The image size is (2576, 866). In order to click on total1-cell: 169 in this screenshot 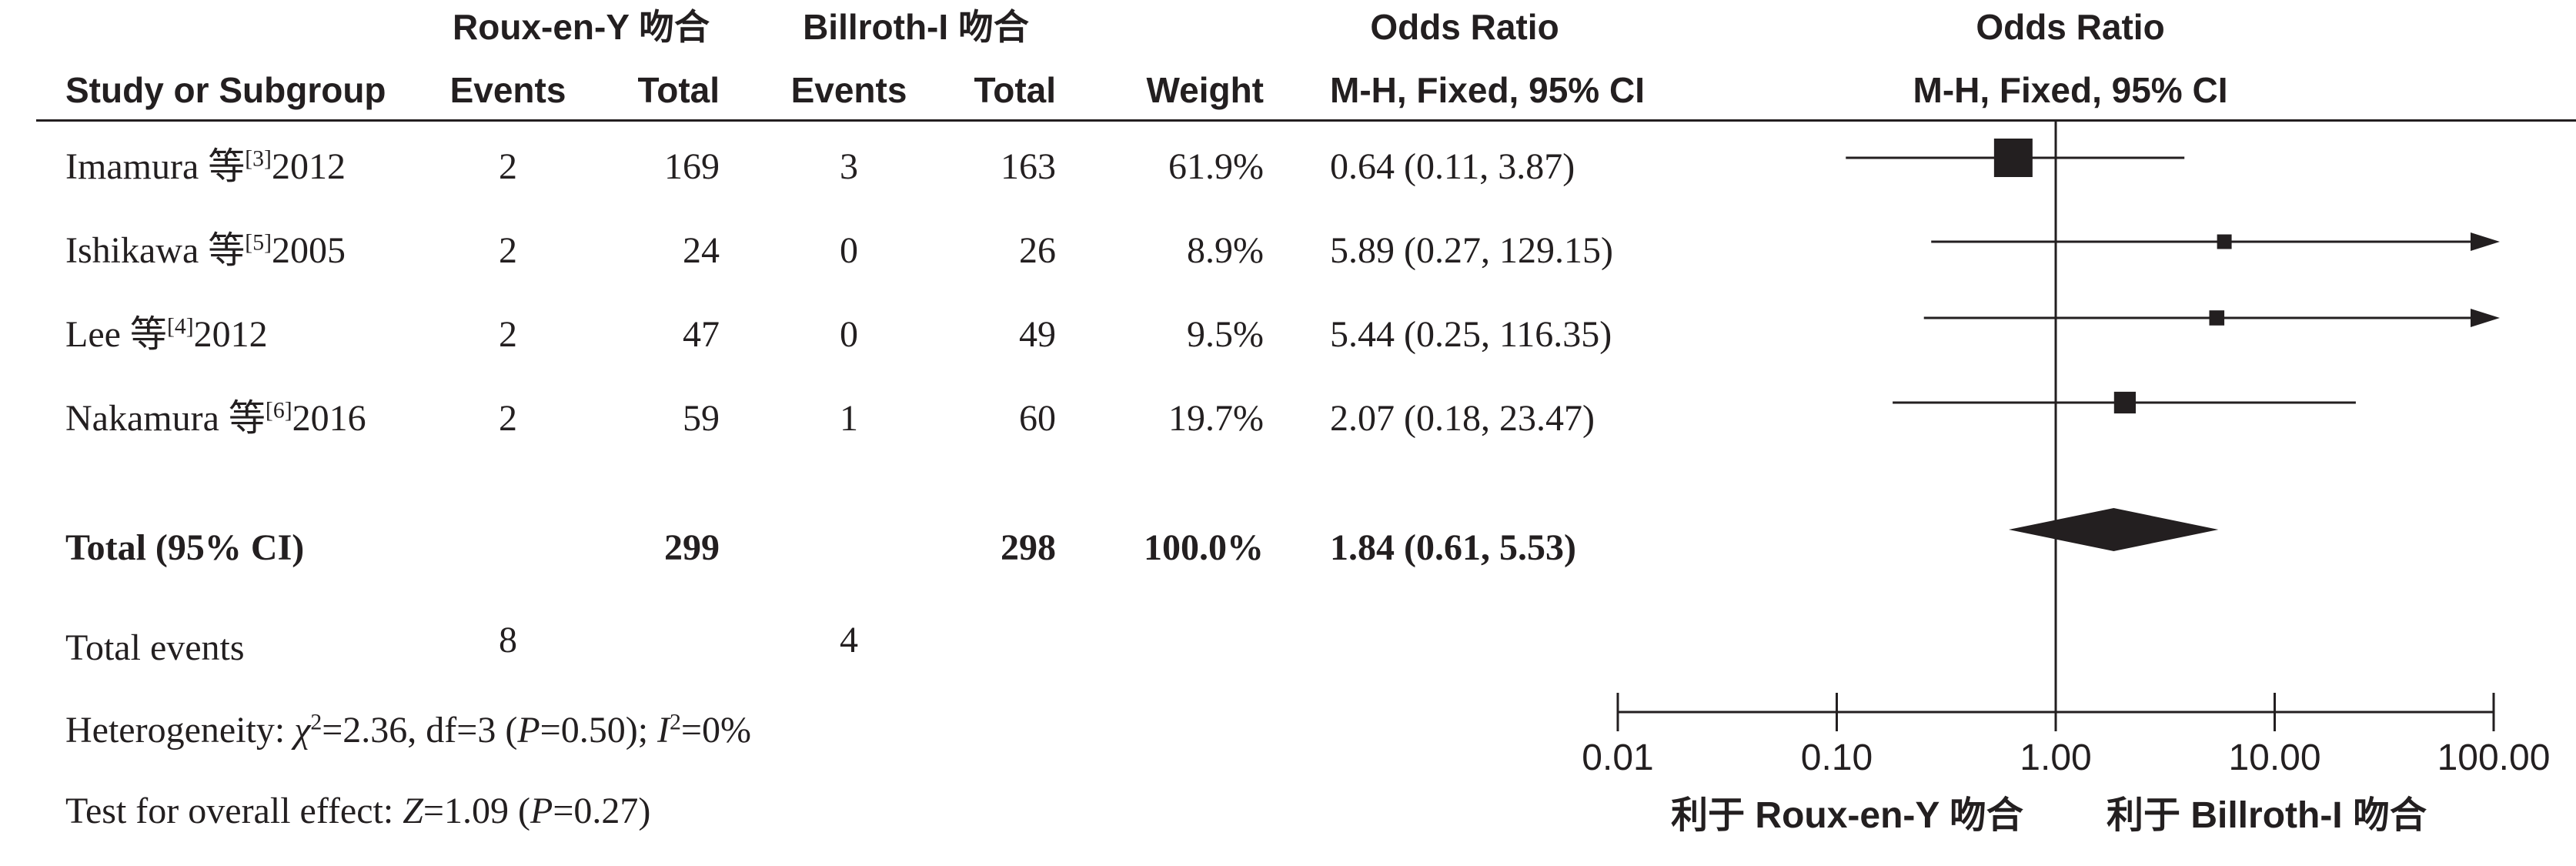, I will do `click(692, 167)`.